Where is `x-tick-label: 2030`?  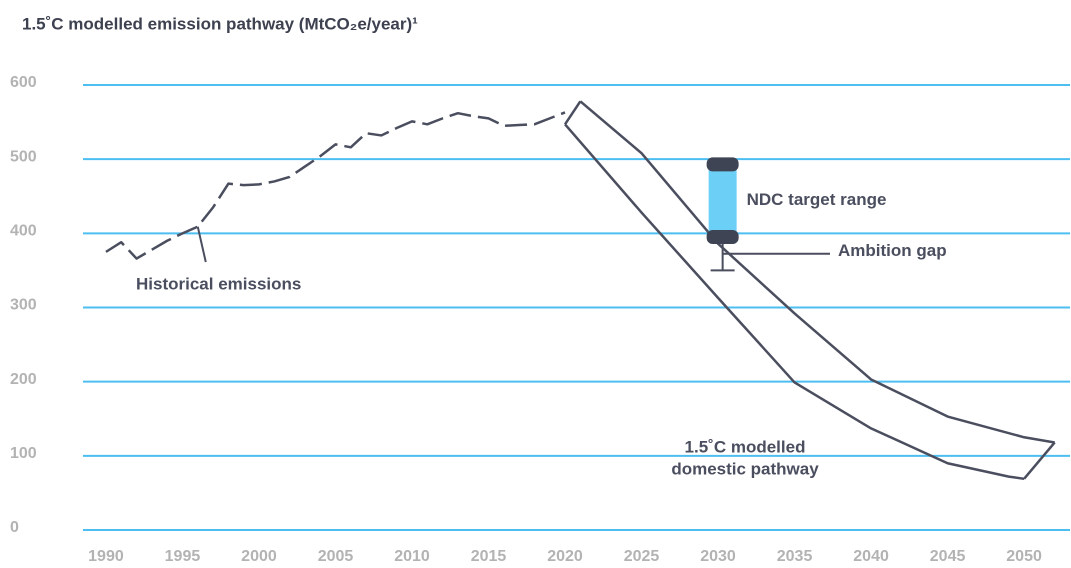 x-tick-label: 2030 is located at coordinates (718, 556).